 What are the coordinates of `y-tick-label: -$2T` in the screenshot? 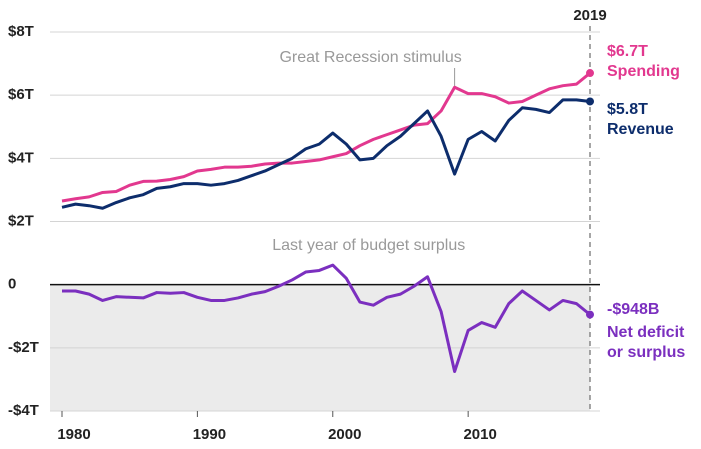 It's located at (23, 347).